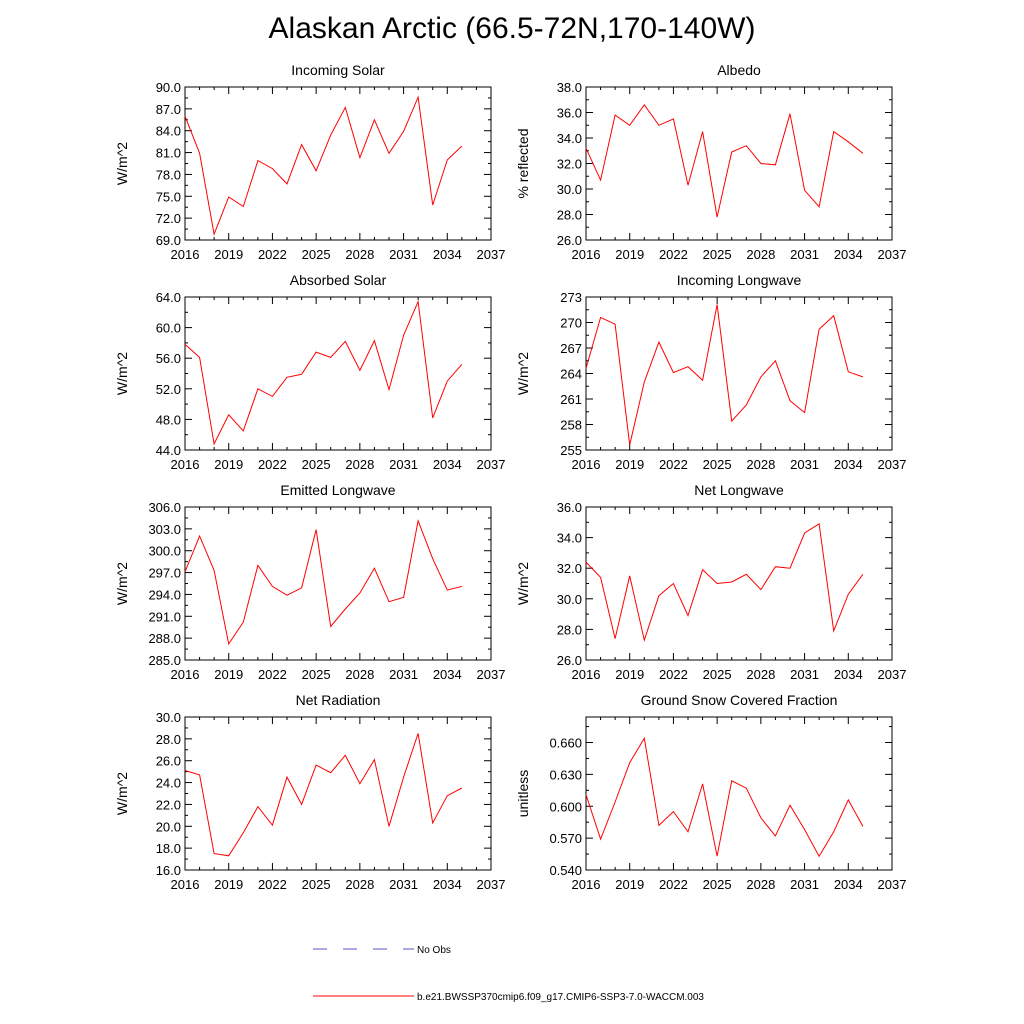 The width and height of the screenshot is (1024, 1024). I want to click on y-tick-label: 78.0, so click(168, 174).